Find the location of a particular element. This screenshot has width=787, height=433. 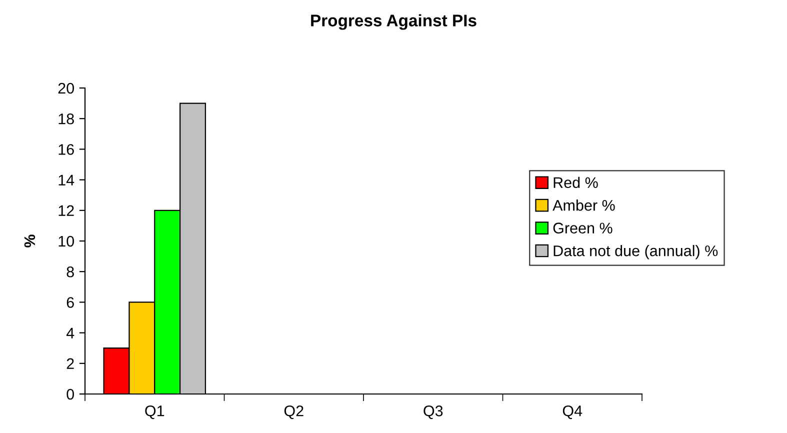

y-axis-title: % is located at coordinates (30, 241).